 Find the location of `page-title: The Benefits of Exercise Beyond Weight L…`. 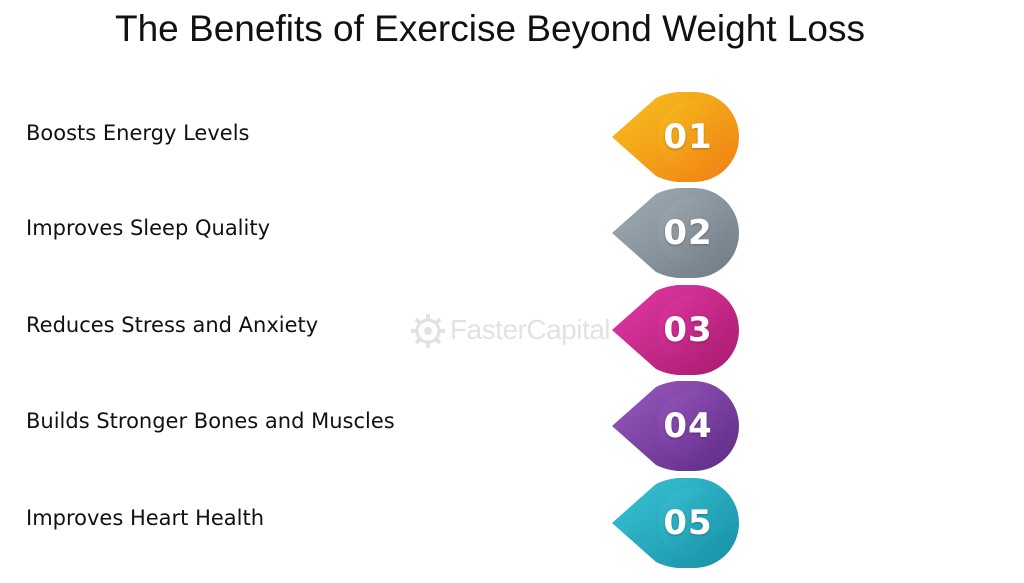

page-title: The Benefits of Exercise Beyond Weight L… is located at coordinates (490, 28).